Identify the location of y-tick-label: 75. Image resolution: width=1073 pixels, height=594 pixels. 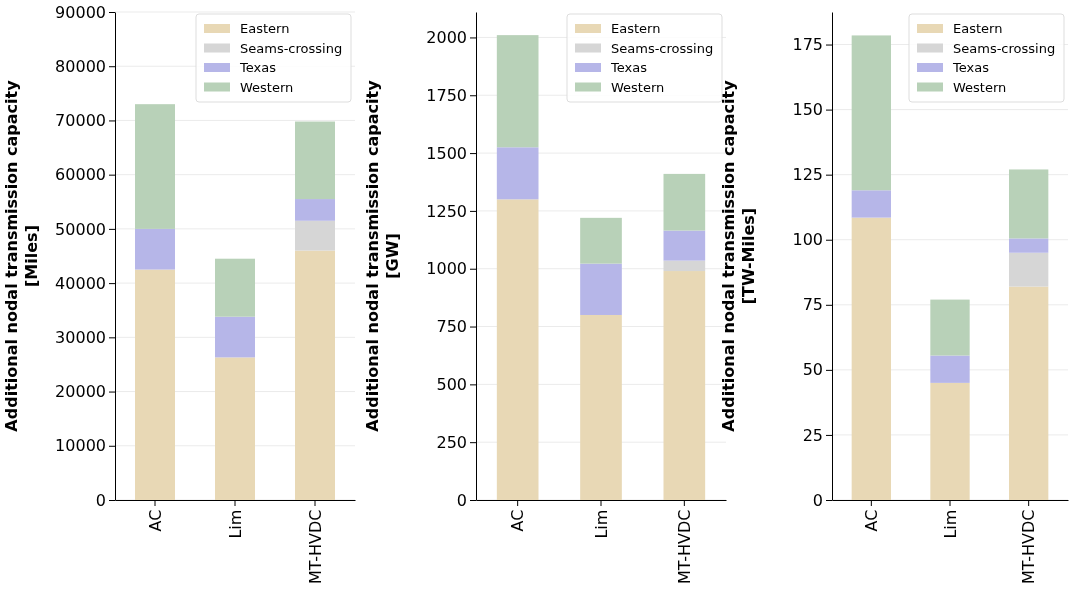
(812, 305).